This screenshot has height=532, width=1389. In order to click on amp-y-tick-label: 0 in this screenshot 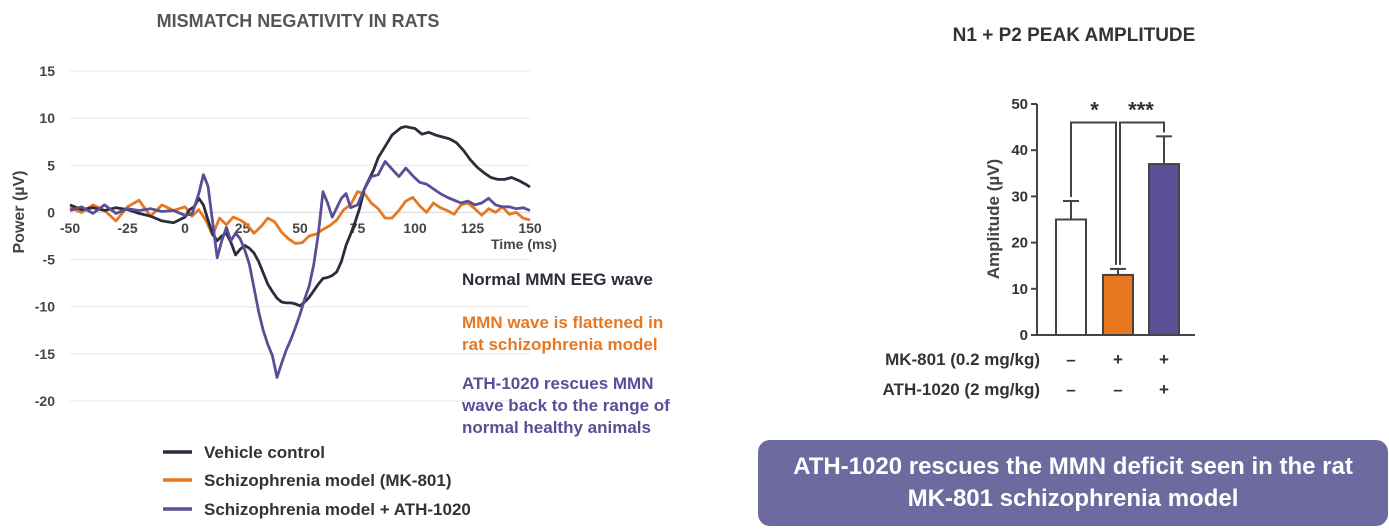, I will do `click(1024, 335)`.